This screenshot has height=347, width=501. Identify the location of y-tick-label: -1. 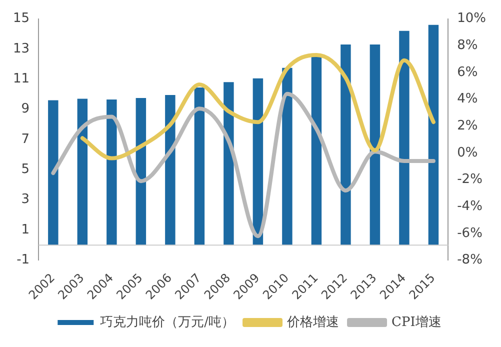
(23, 260).